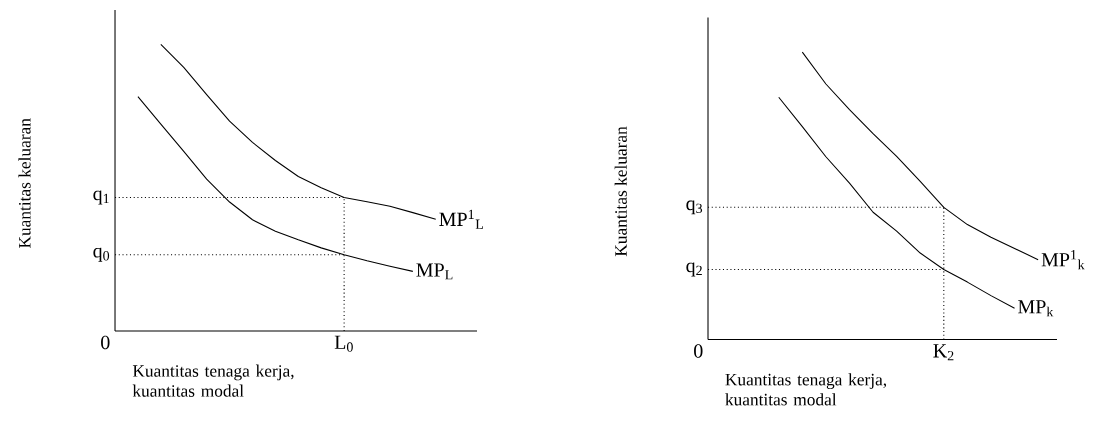 The height and width of the screenshot is (421, 1100). I want to click on text: K$_{2}$, so click(943, 352).